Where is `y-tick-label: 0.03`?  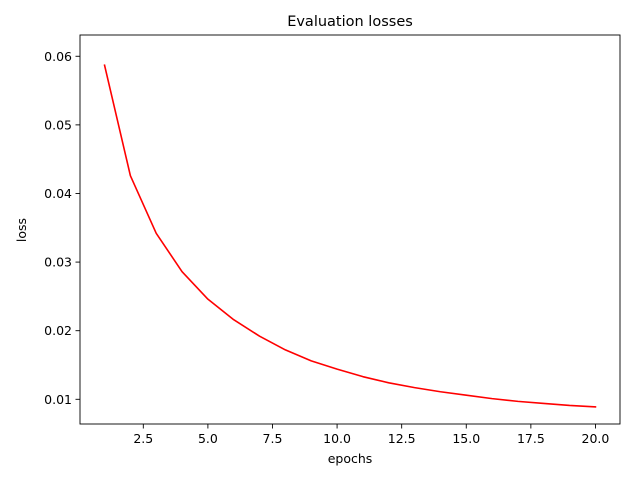
y-tick-label: 0.03 is located at coordinates (58, 262).